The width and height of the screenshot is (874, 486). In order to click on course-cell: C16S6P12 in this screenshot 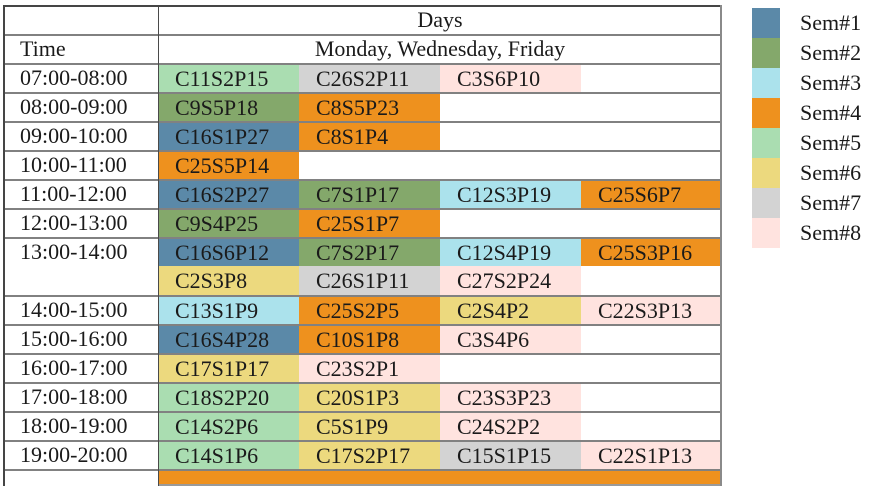, I will do `click(228, 252)`.